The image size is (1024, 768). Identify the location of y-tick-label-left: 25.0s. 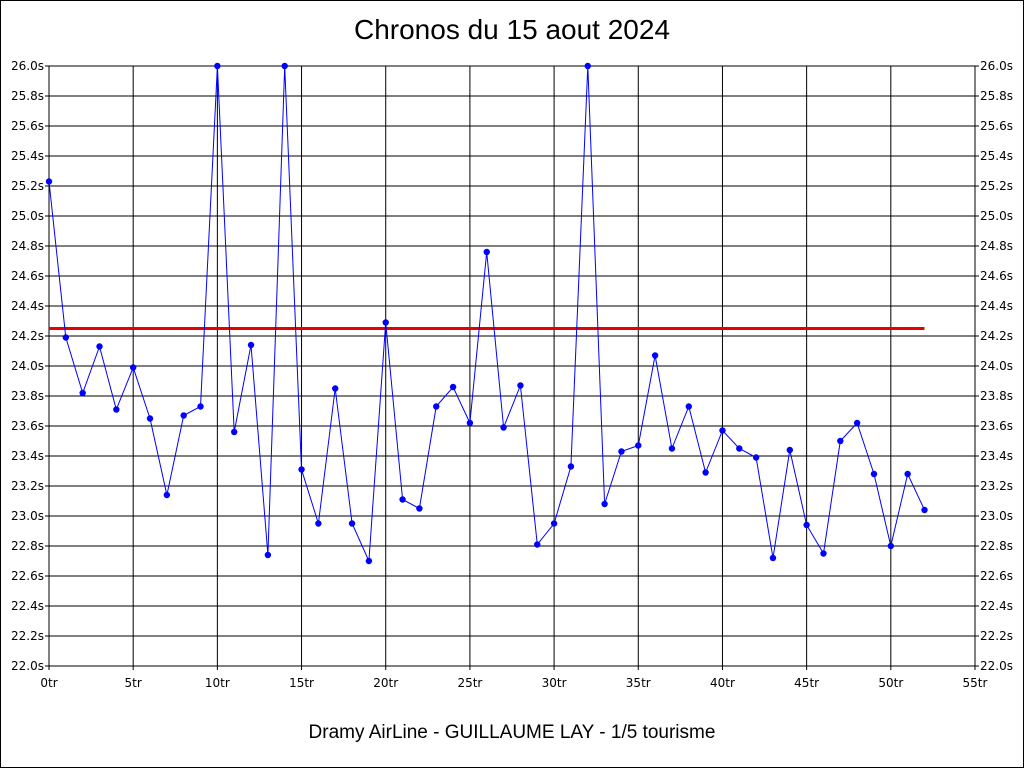
(27, 216).